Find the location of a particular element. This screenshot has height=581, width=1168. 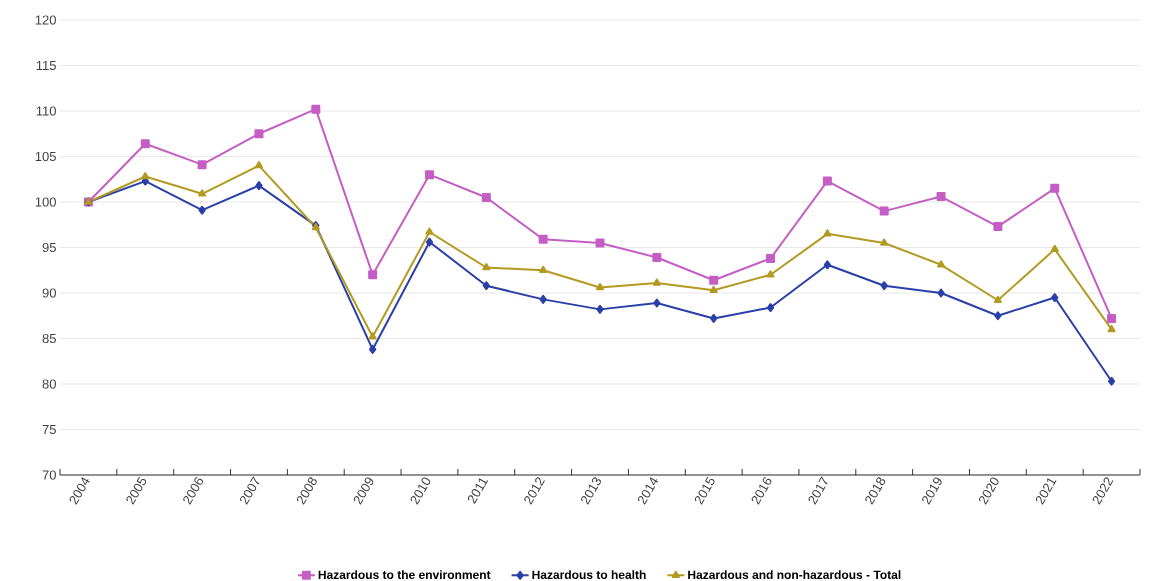

y-tick-label: 120 is located at coordinates (45, 20).